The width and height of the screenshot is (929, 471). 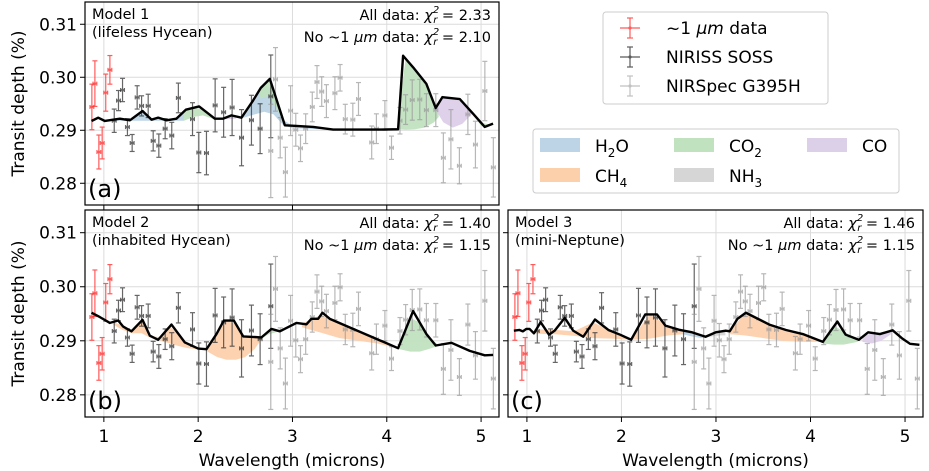 I want to click on legend-label-text: NIRSpec G395H, so click(x=733, y=87).